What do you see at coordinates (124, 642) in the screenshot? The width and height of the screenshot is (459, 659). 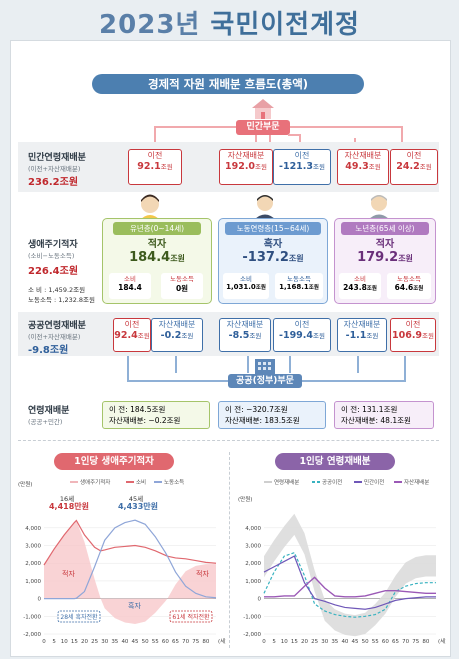 I see `x-tick-label: 40` at bounding box center [124, 642].